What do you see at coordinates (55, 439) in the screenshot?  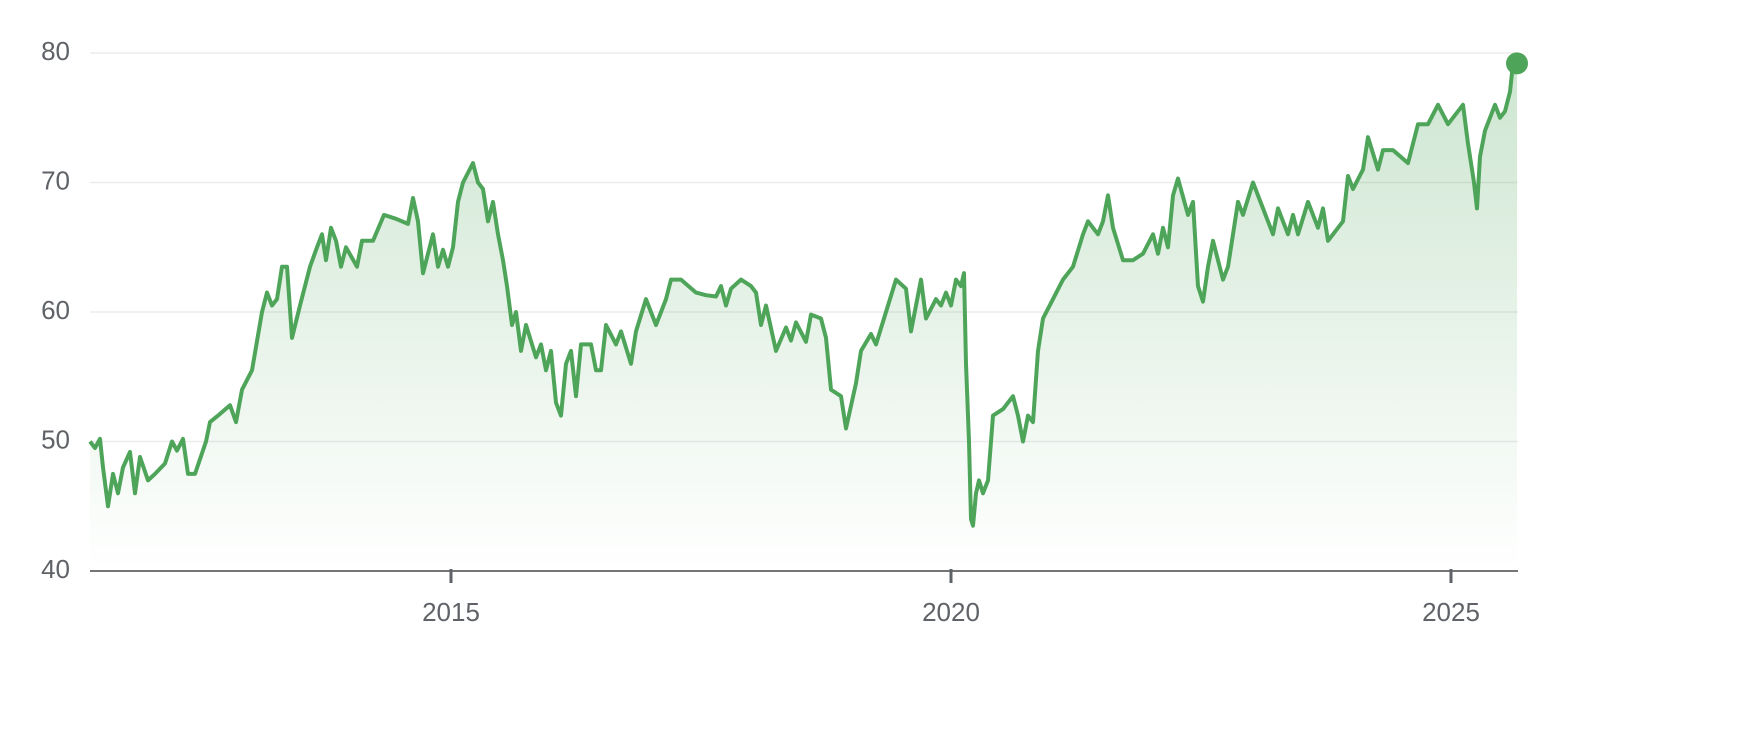 I see `y-tick-label: 50` at bounding box center [55, 439].